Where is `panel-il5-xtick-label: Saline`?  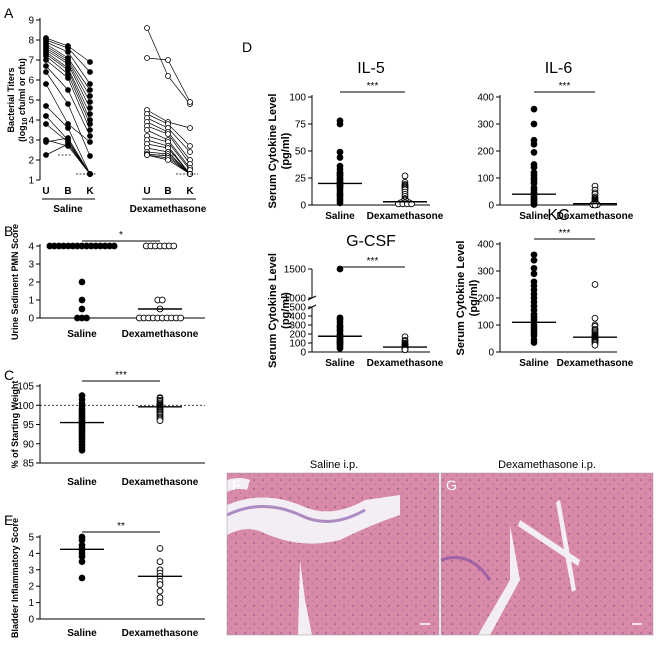
panel-il5-xtick-label: Saline is located at coordinates (340, 216).